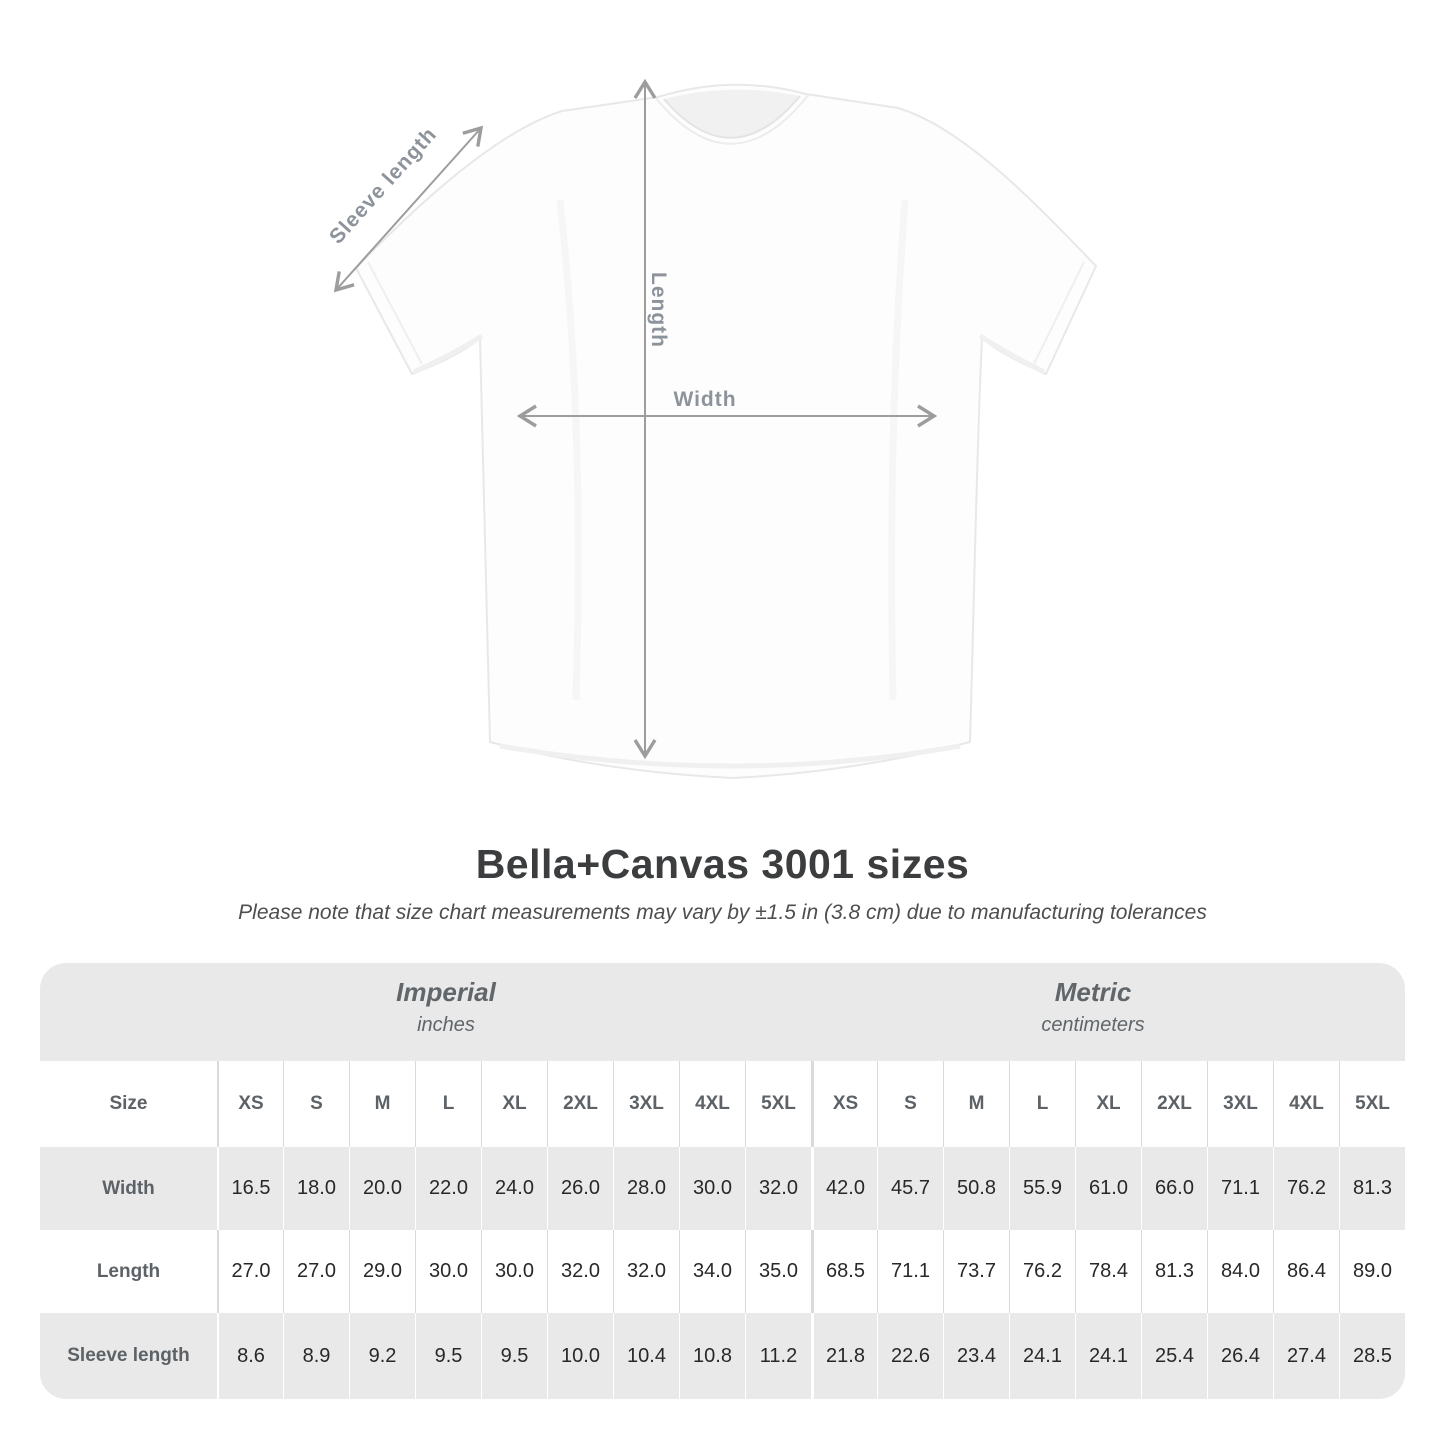 This screenshot has height=1445, width=1445. What do you see at coordinates (844, 1188) in the screenshot?
I see `measurement-value: 42.0` at bounding box center [844, 1188].